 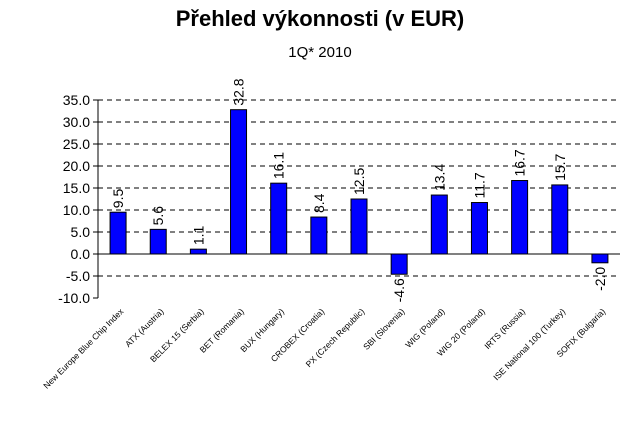 I want to click on x-category-label: SBI (Slovenia), so click(x=384, y=329).